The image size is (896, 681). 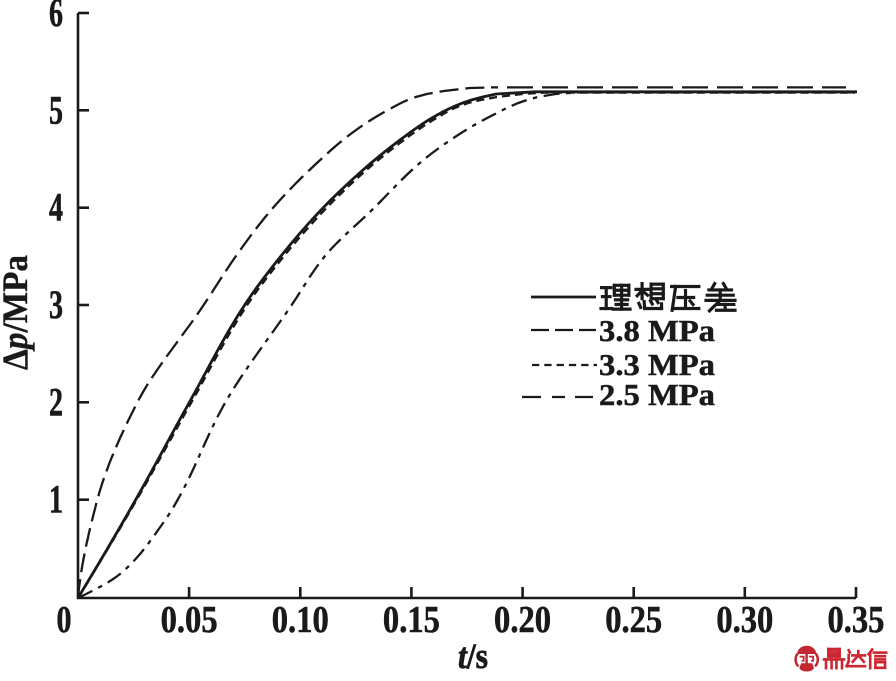 What do you see at coordinates (522, 620) in the screenshot?
I see `svg-text: 0.20` at bounding box center [522, 620].